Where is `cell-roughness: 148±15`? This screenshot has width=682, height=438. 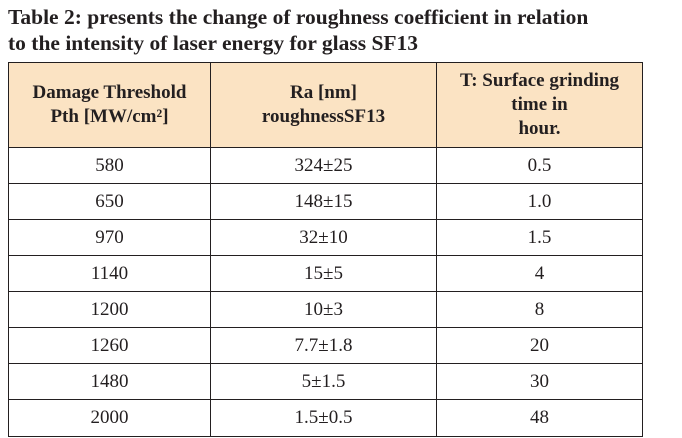
cell-roughness: 148±15 is located at coordinates (323, 201).